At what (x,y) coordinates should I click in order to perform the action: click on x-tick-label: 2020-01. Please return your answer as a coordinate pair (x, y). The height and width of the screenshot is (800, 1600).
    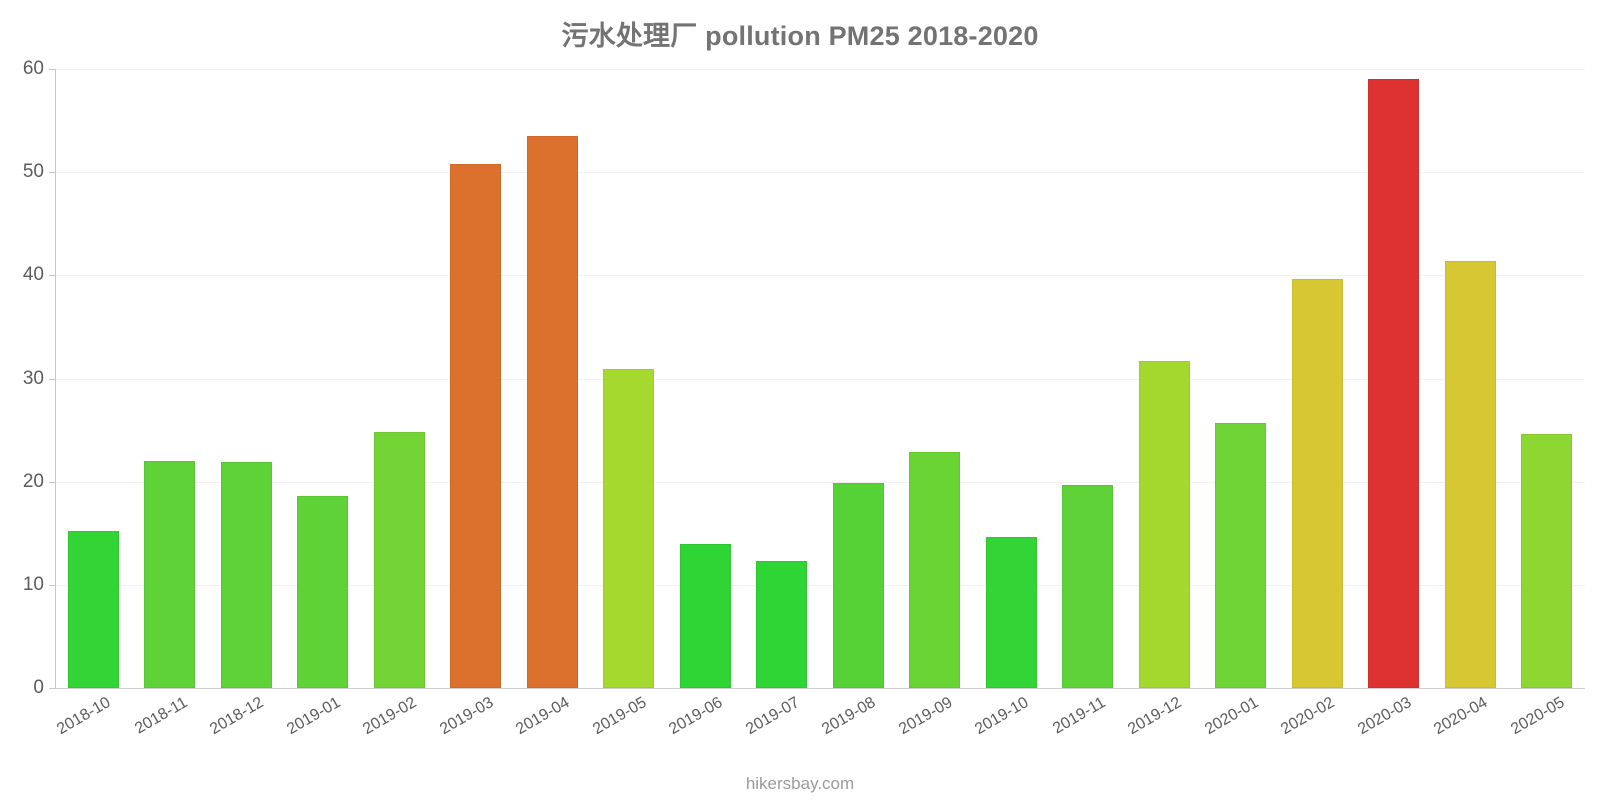
    Looking at the image, I should click on (1231, 716).